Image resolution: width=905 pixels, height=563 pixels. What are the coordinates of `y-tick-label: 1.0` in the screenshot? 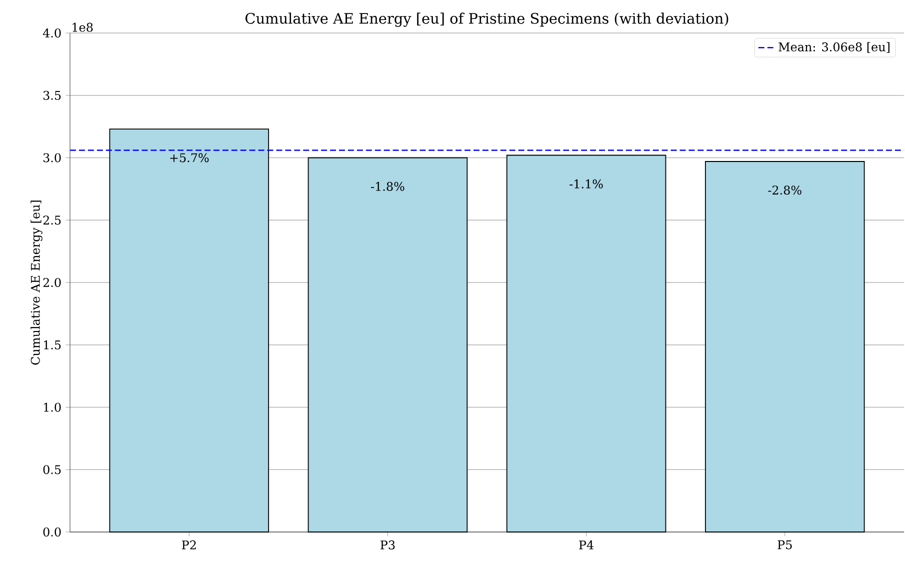 It's located at (52, 407).